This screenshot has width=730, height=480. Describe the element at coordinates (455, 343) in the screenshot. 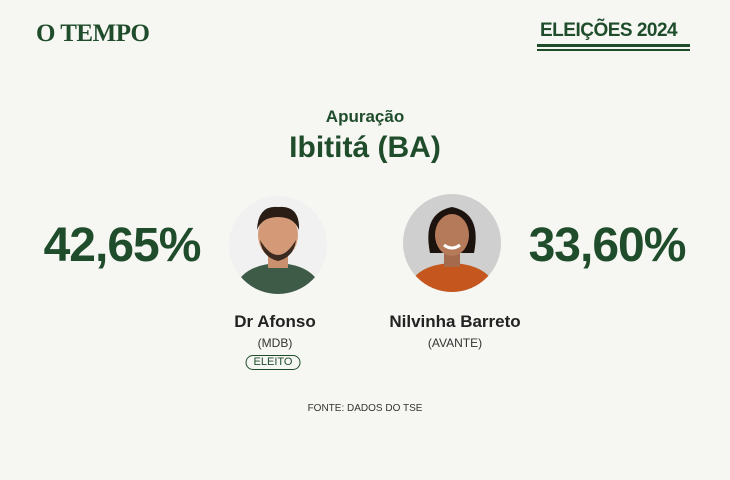

I see `candidate-party: (AVANTE)` at that location.